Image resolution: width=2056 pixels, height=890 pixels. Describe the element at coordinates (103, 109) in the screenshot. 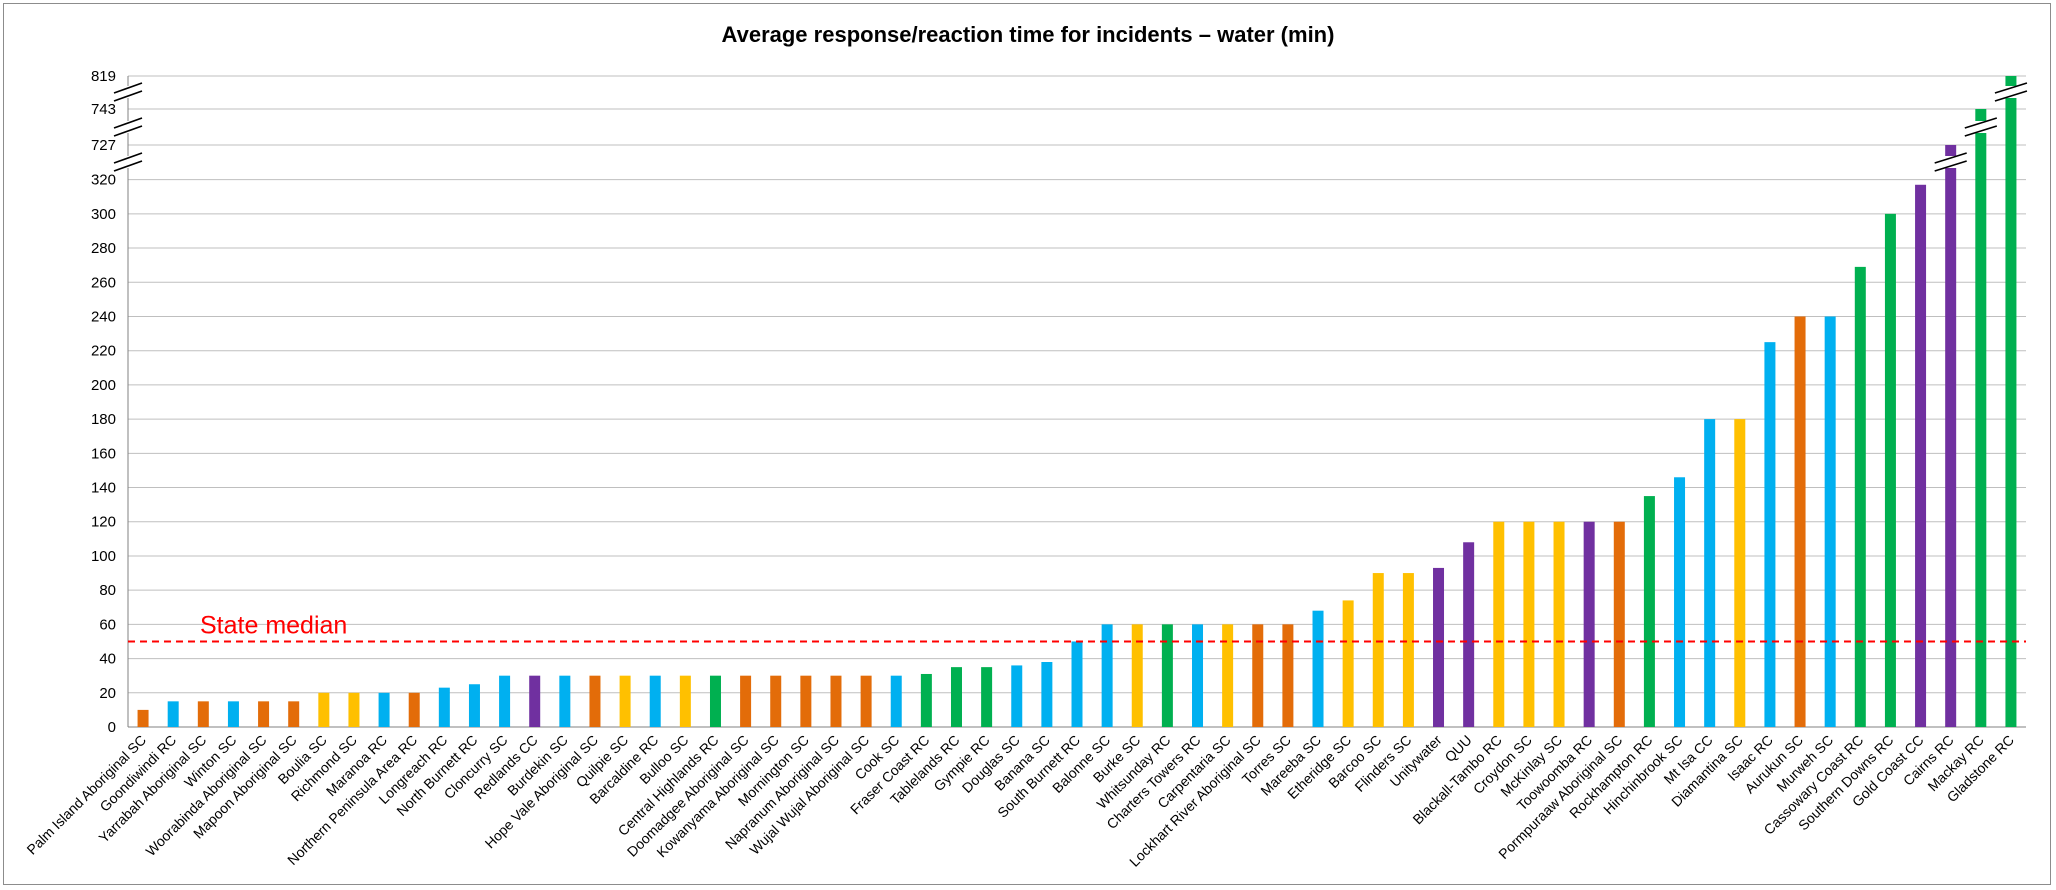

I see `y-tick-label: 743` at that location.